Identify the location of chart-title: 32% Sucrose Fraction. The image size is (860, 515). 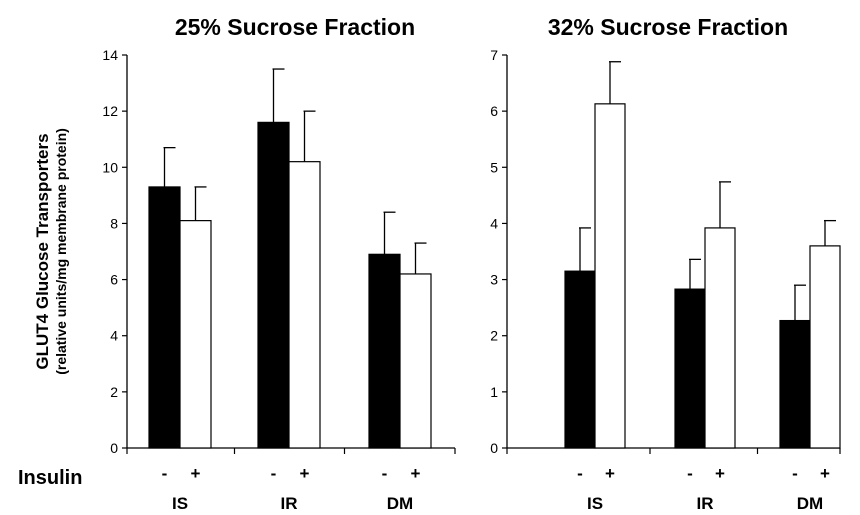
(668, 27).